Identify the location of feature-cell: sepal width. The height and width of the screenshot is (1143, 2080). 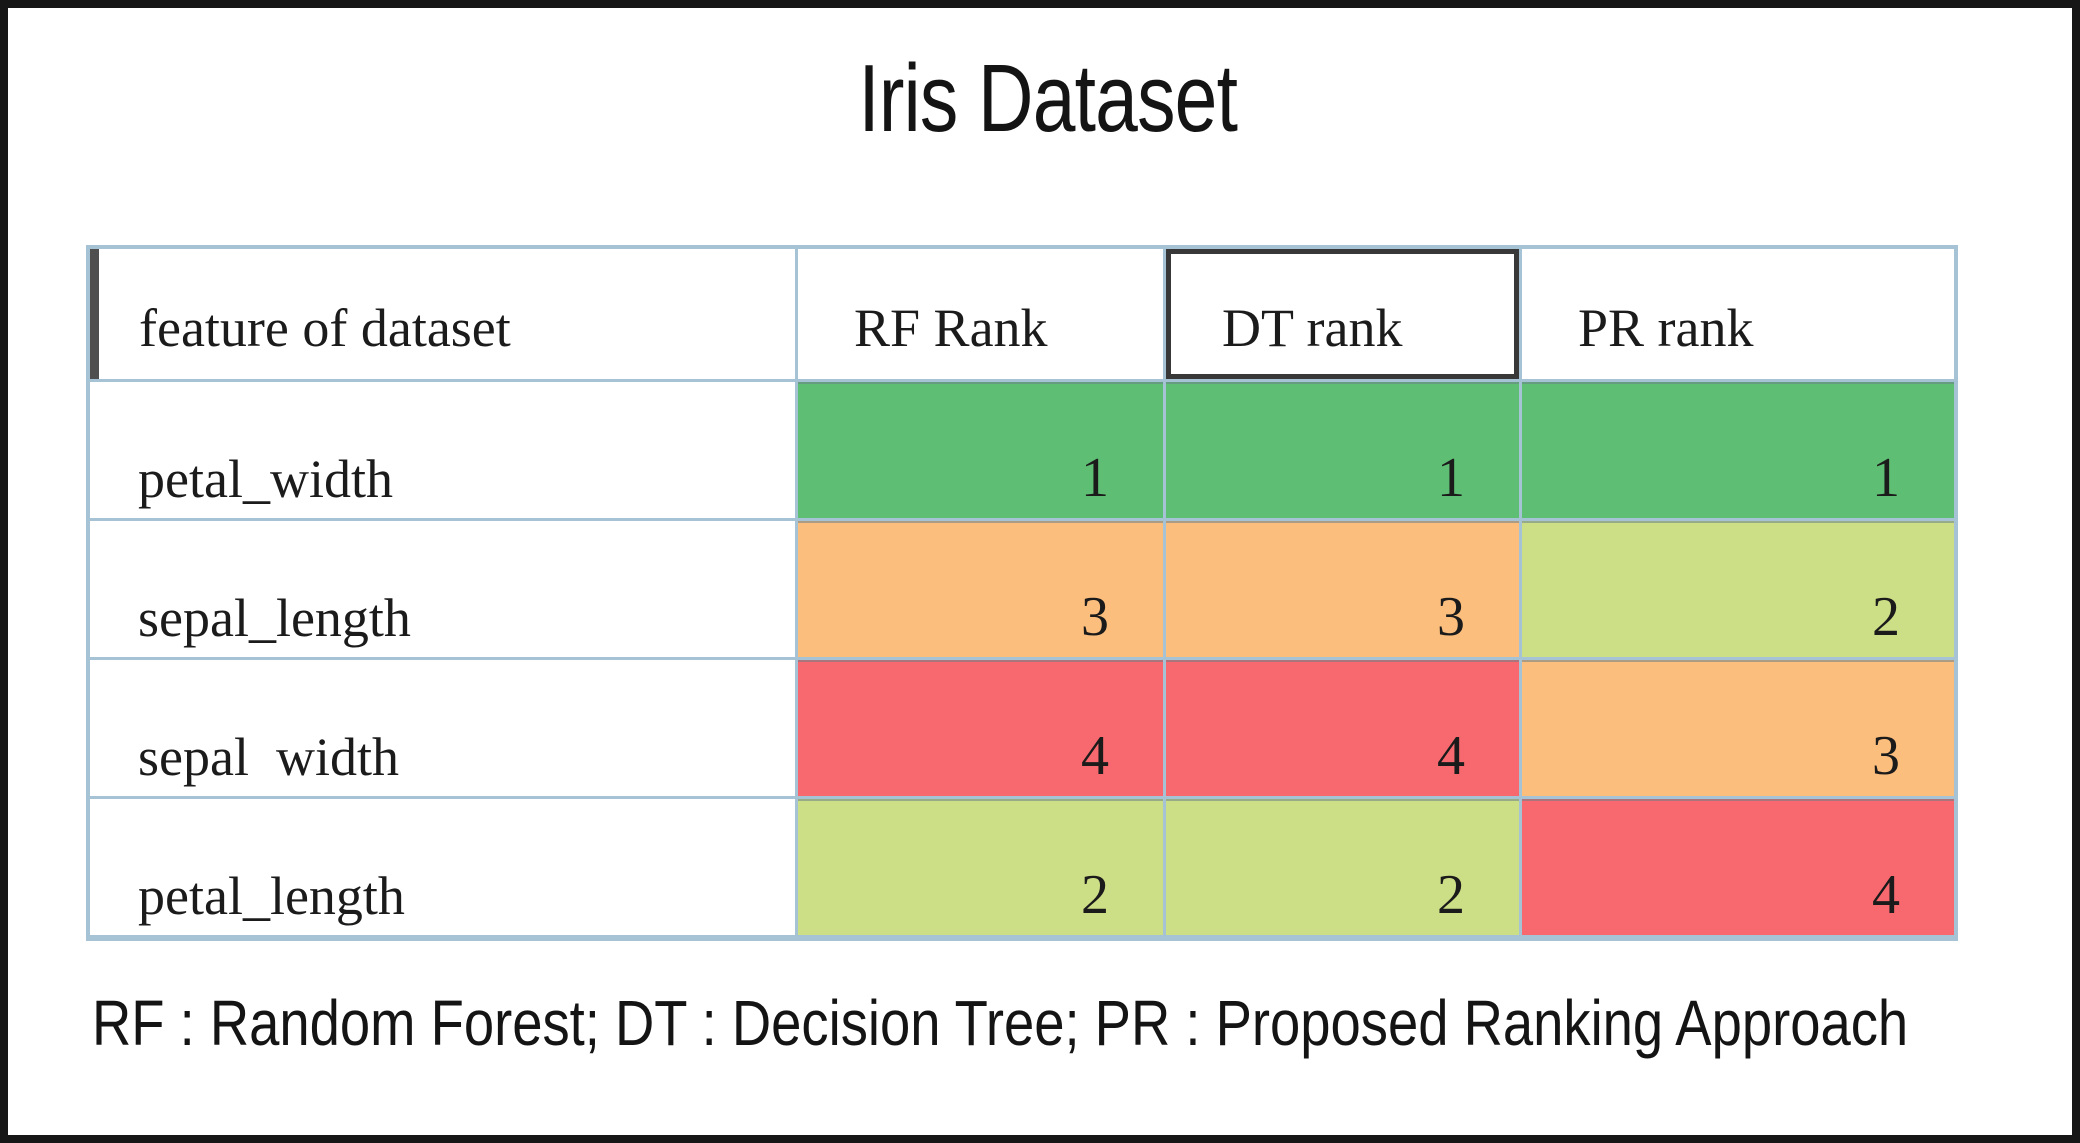
(442, 728).